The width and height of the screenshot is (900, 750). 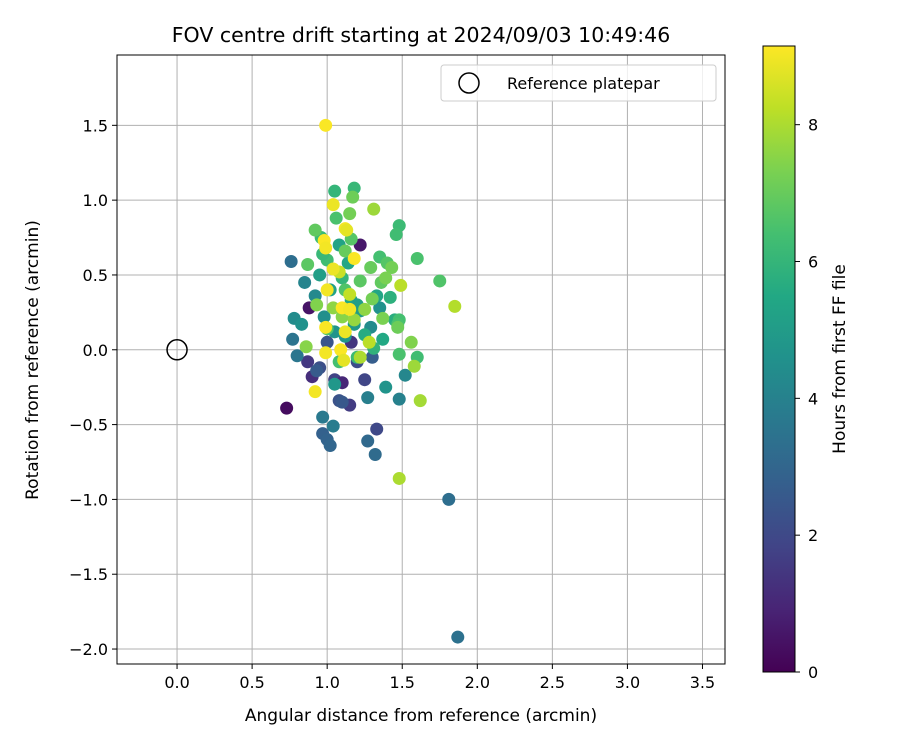 What do you see at coordinates (583, 83) in the screenshot?
I see `legend-entry-label: Reference platepar` at bounding box center [583, 83].